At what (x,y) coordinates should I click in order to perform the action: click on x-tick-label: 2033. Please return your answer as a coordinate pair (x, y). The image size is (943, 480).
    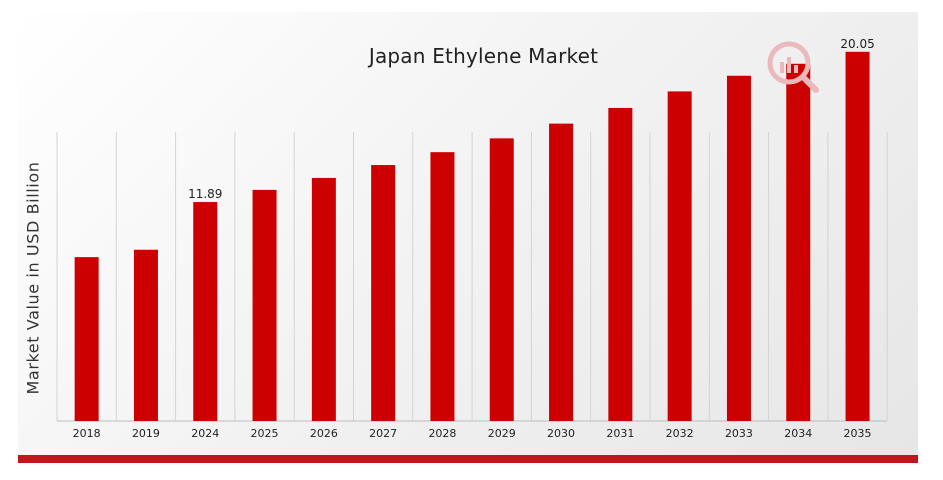
    Looking at the image, I should click on (739, 433).